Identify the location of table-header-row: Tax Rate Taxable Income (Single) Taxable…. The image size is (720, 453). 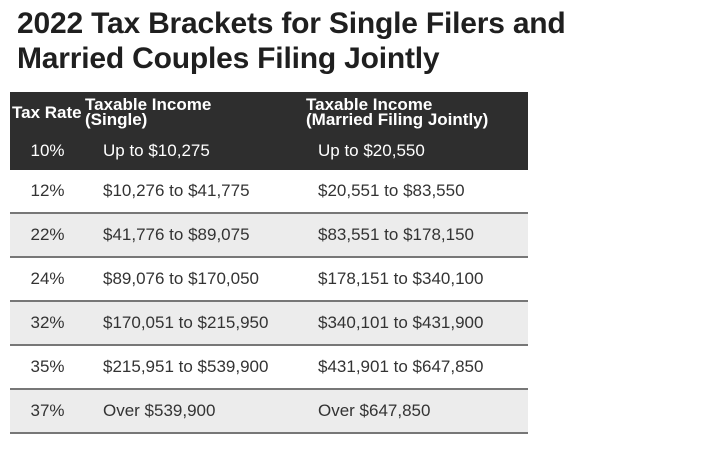
(269, 112).